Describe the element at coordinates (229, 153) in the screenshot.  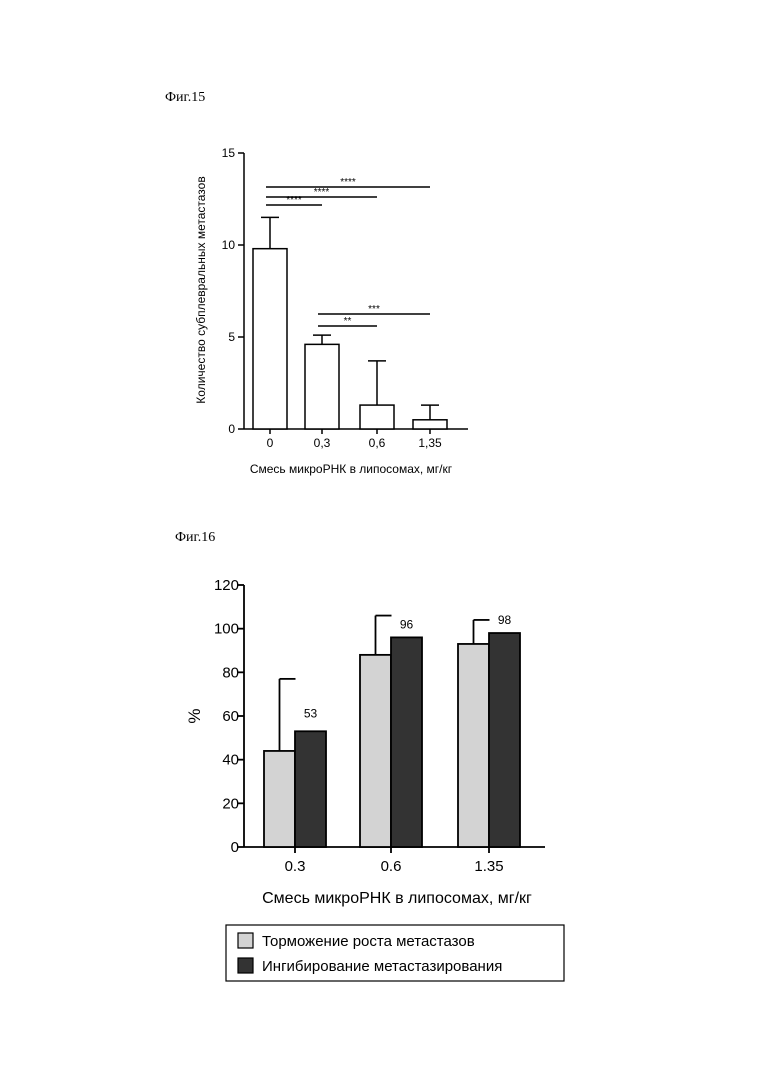
I see `chart1-y-tick-label: 15` at that location.